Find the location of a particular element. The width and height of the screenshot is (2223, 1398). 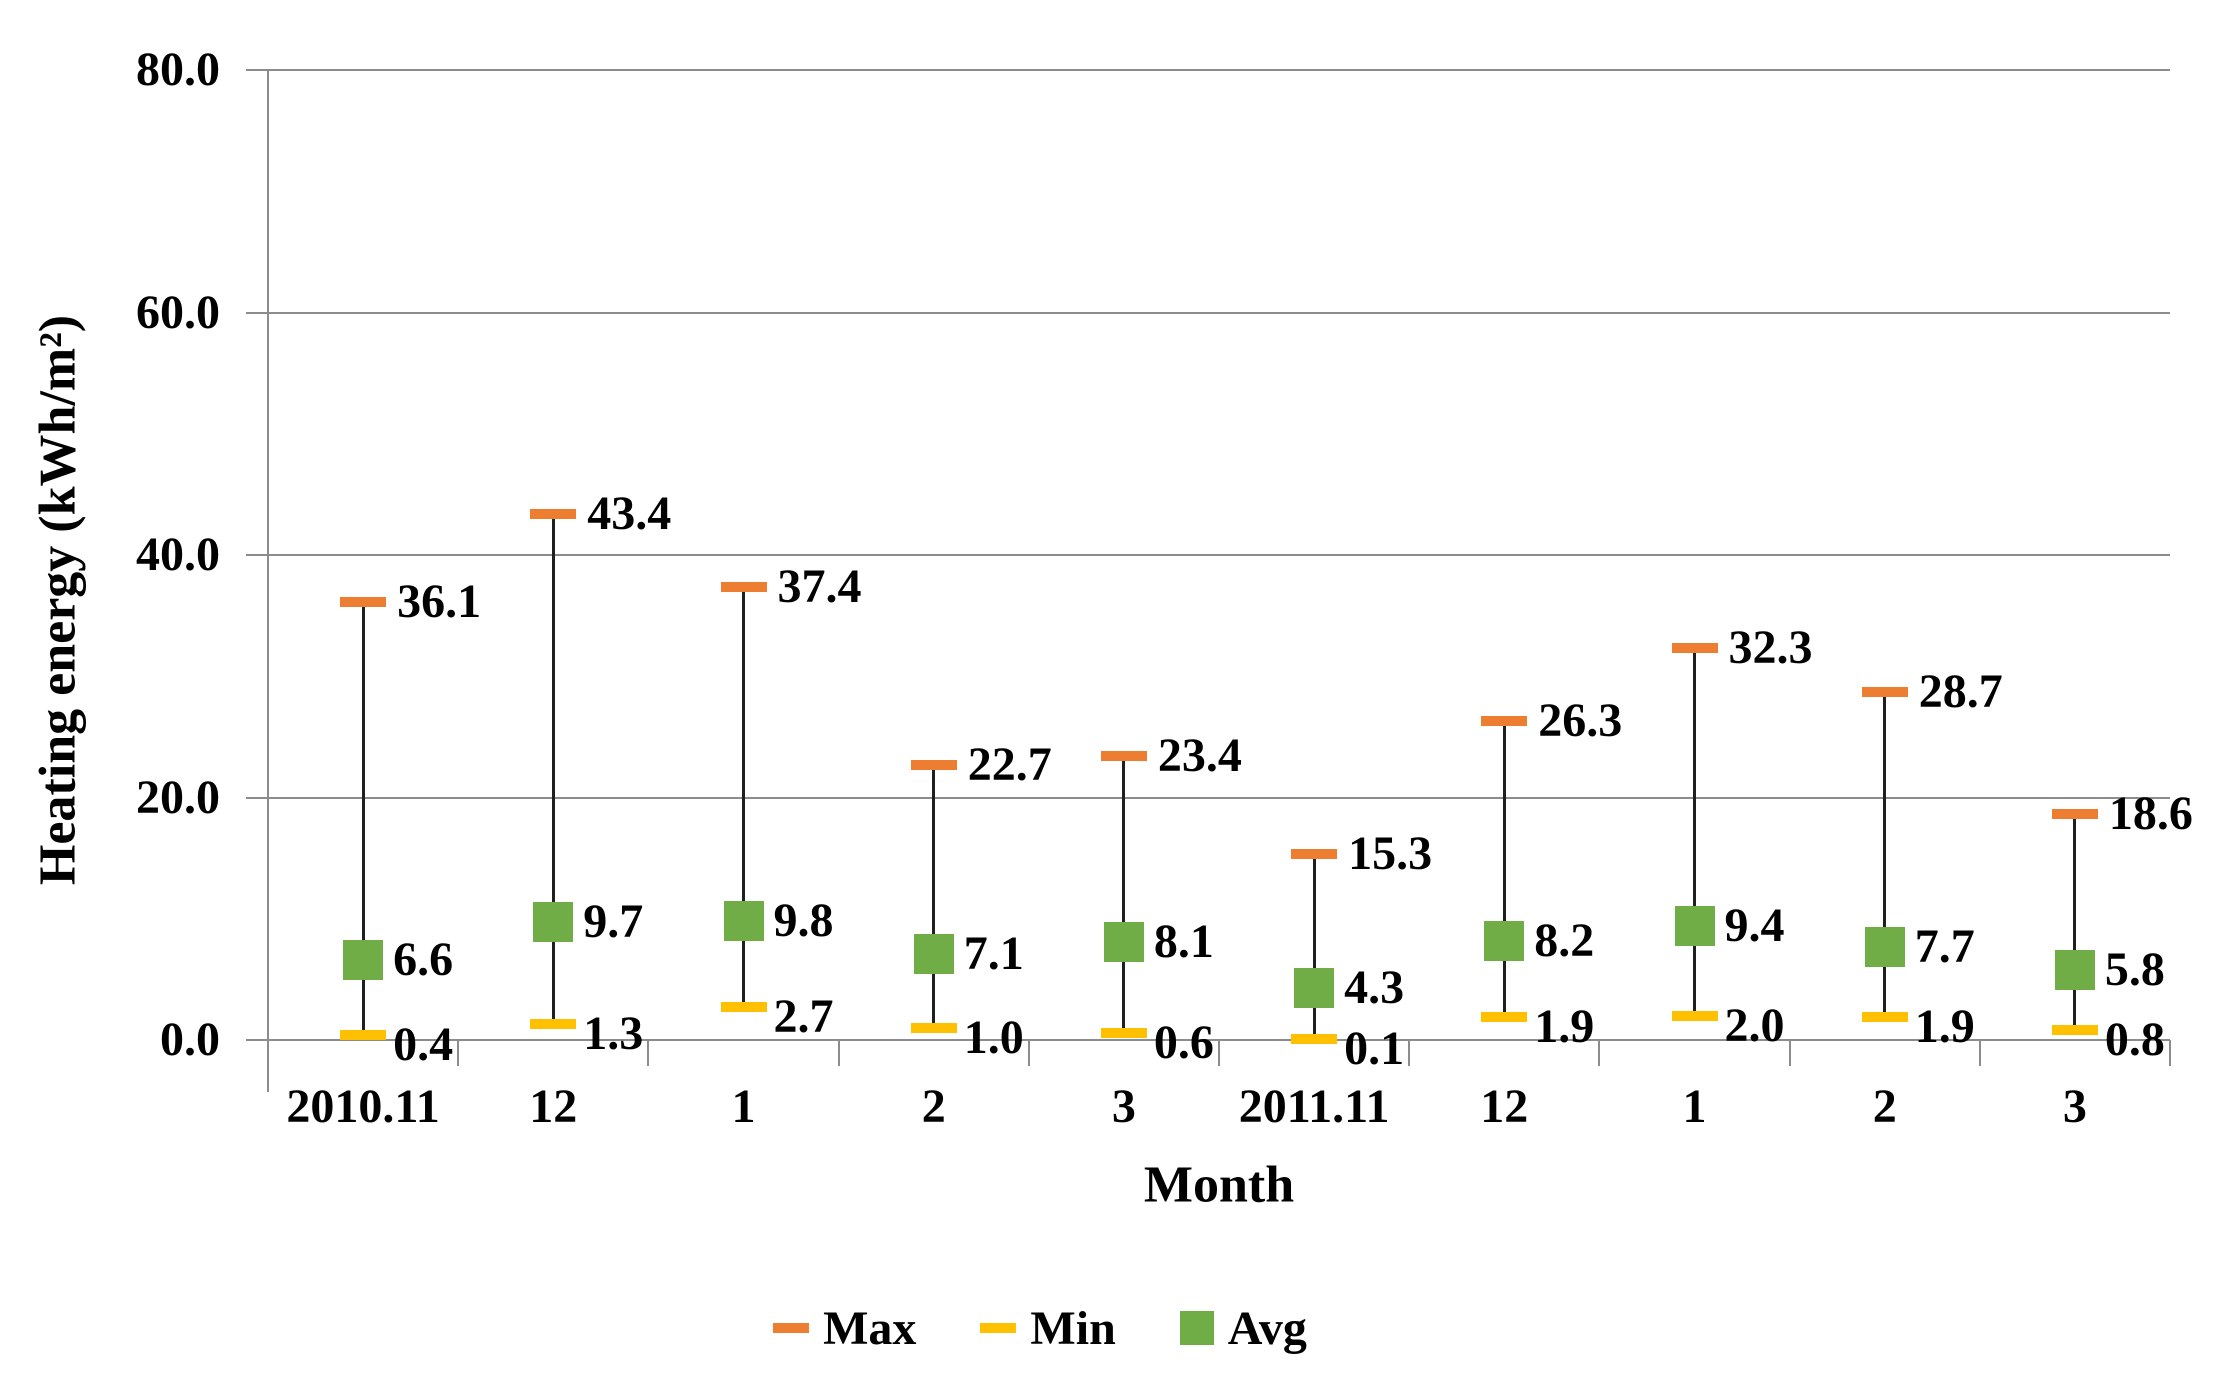

legend-item-min: Min is located at coordinates (1048, 1328).